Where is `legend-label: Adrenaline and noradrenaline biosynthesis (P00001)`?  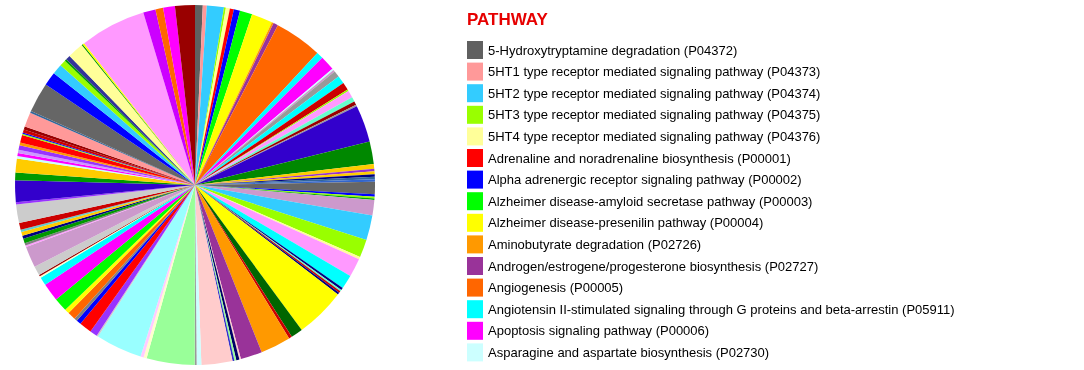
legend-label: Adrenaline and noradrenaline biosynthesis (P00001) is located at coordinates (639, 158).